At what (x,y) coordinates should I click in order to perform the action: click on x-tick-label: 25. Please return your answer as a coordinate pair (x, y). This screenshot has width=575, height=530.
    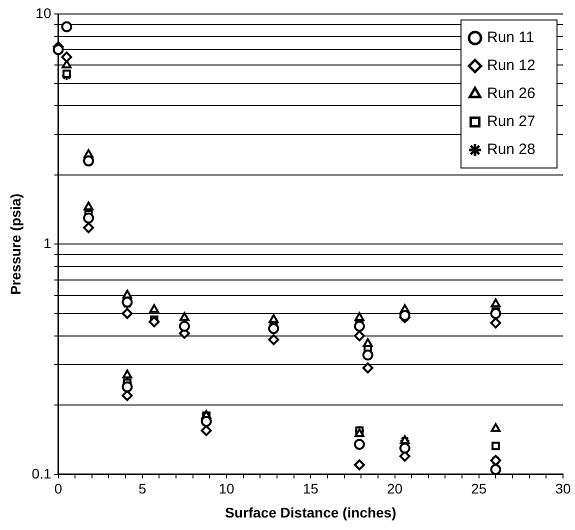
    Looking at the image, I should click on (479, 488).